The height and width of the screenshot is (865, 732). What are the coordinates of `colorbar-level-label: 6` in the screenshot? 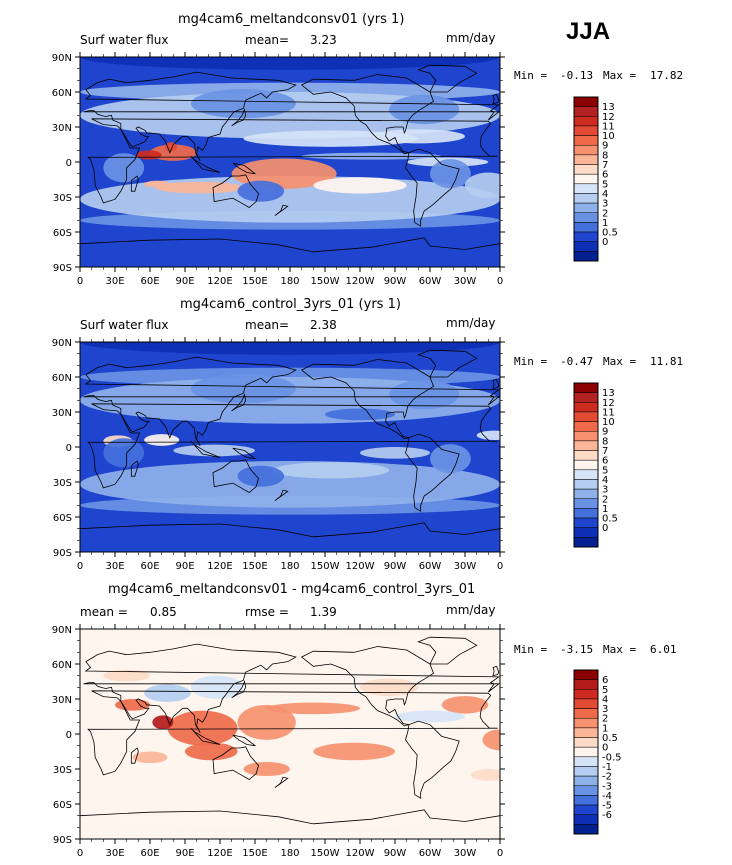 It's located at (605, 680).